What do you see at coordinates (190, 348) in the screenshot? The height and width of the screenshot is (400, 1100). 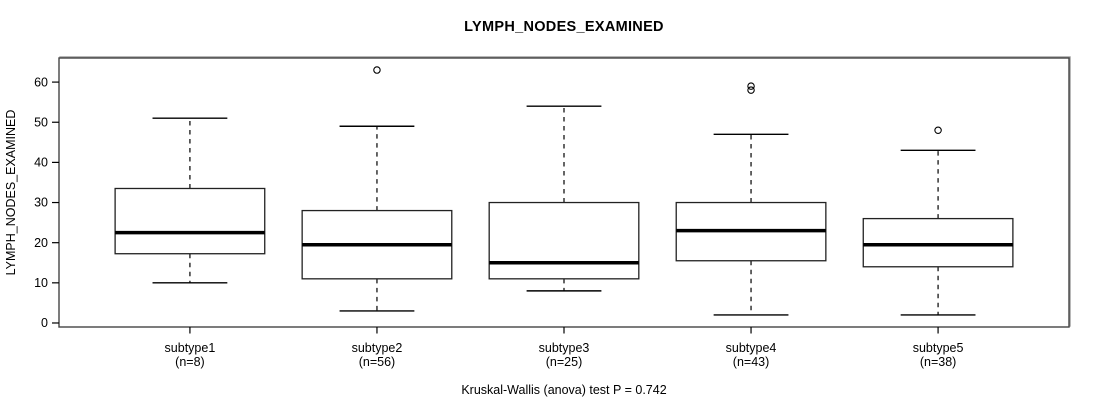 I see `x-category-label: subtype1` at bounding box center [190, 348].